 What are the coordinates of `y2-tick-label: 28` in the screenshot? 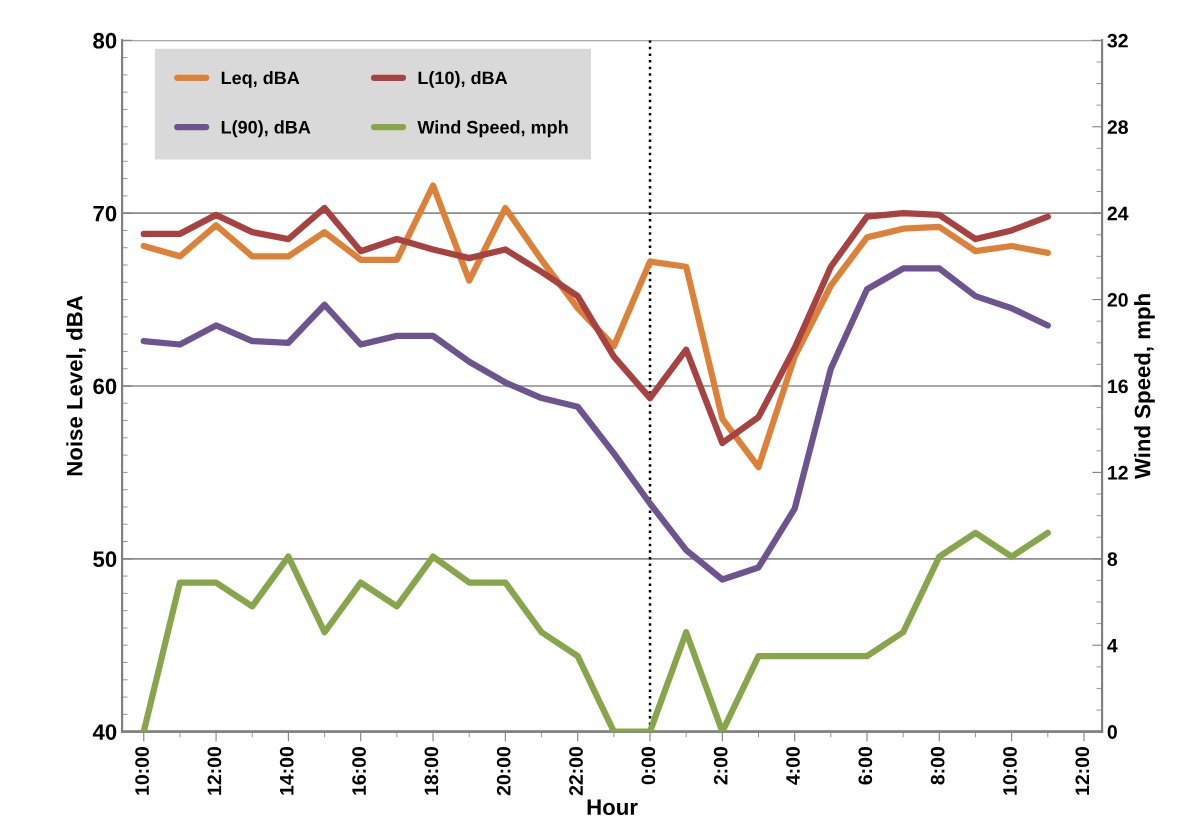 It's located at (1117, 127).